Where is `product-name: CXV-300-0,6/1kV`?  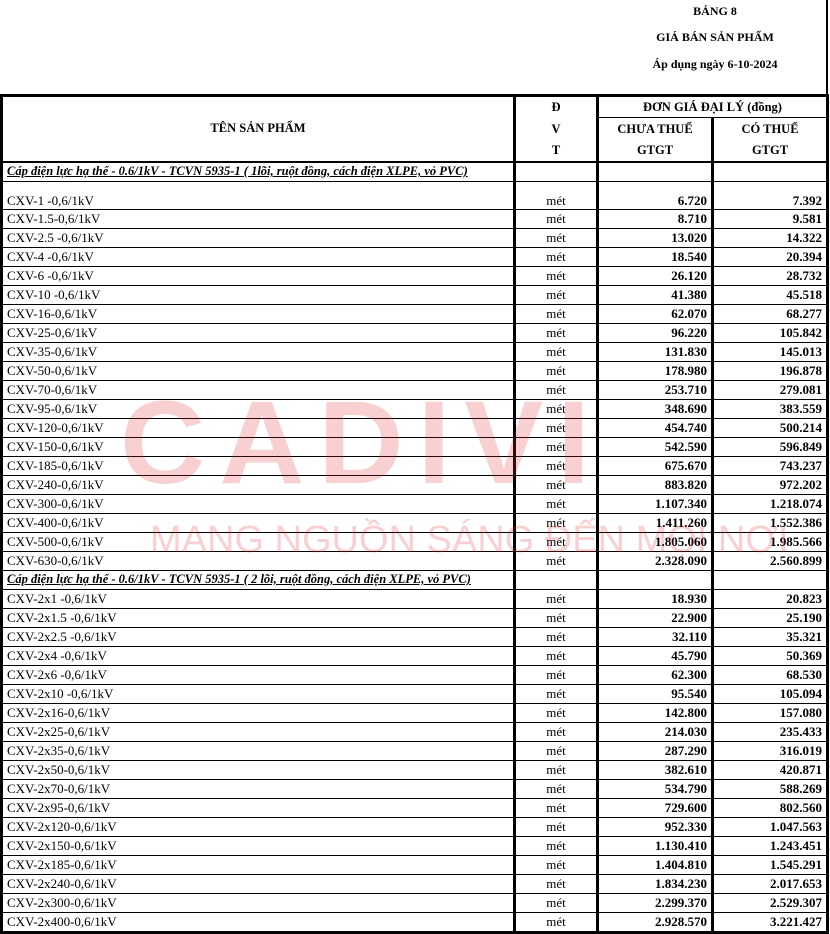
product-name: CXV-300-0,6/1kV is located at coordinates (258, 503).